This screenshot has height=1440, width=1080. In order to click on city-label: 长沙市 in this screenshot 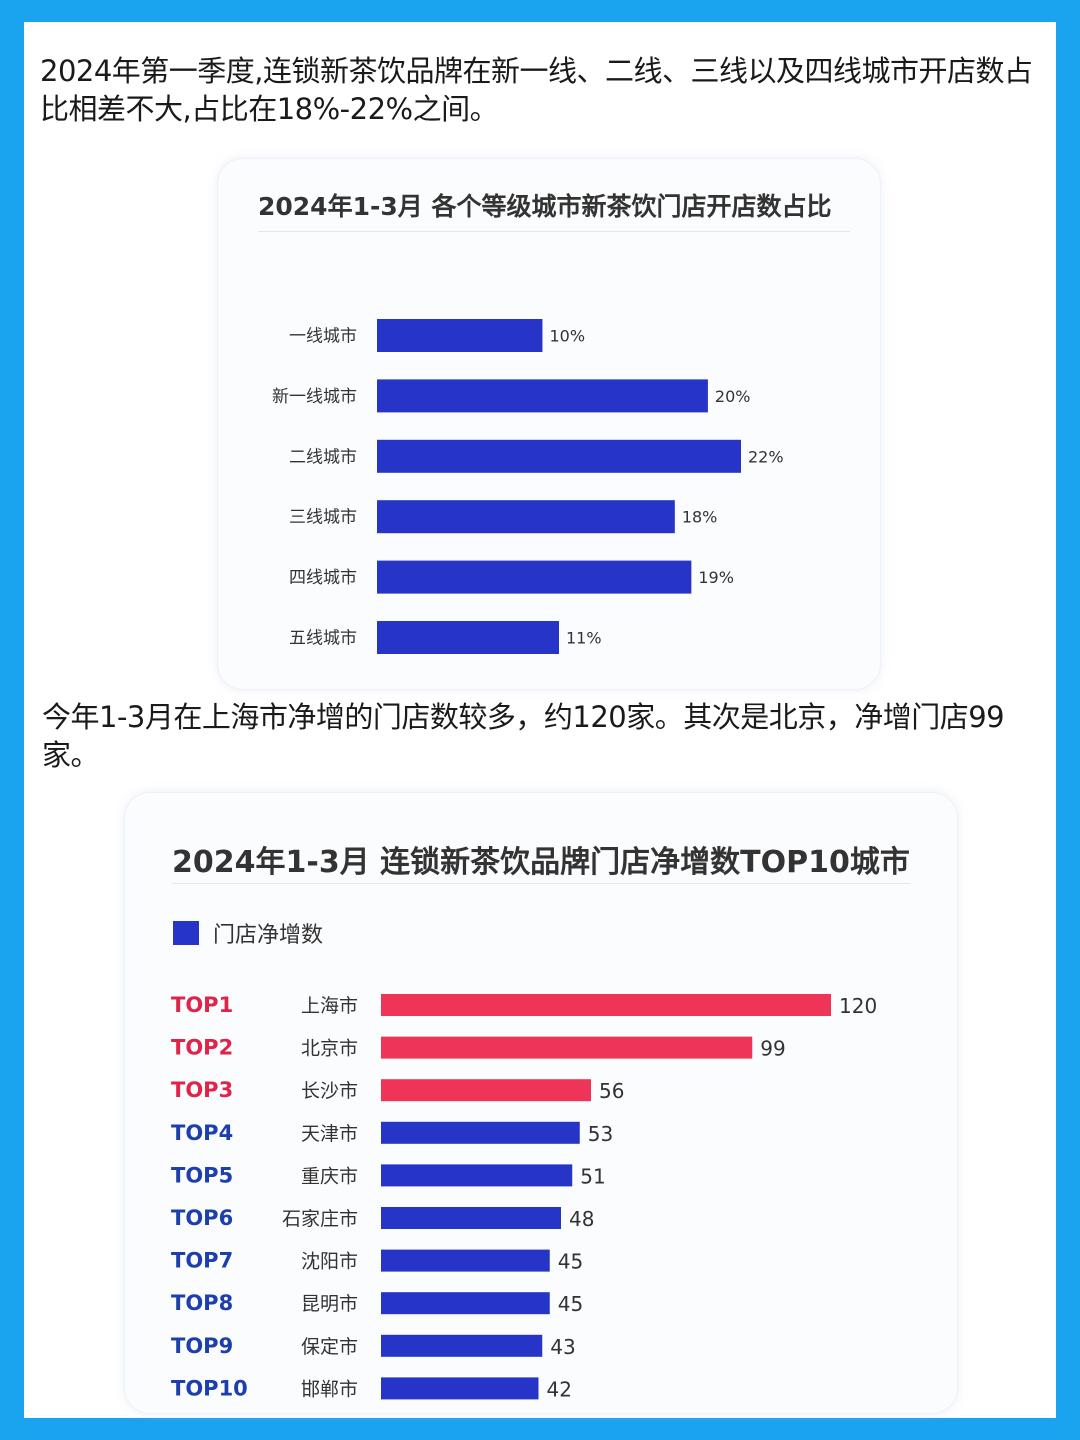, I will do `click(329, 1091)`.